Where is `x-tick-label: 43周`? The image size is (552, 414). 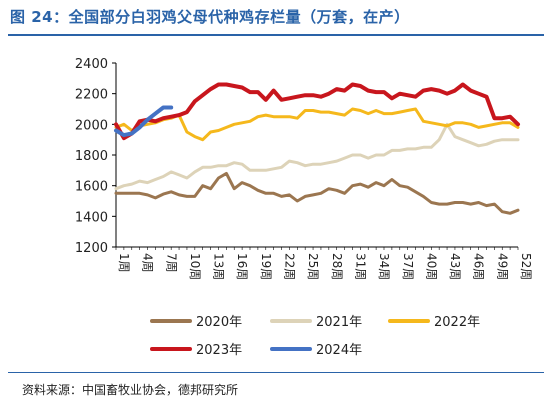
x-tick-label: 43周 is located at coordinates (455, 266).